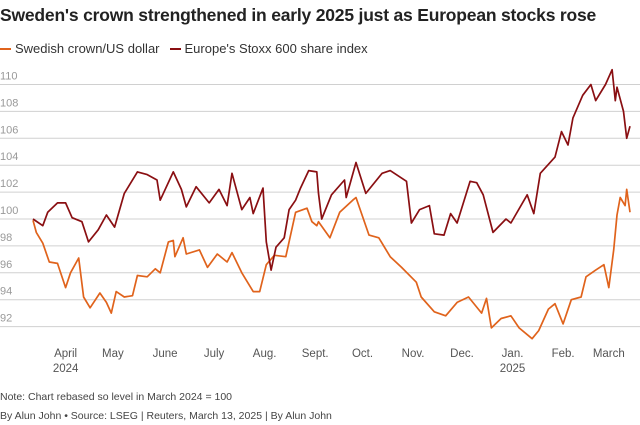 The width and height of the screenshot is (640, 425). Describe the element at coordinates (9, 130) in the screenshot. I see `y-tick-label: 106` at that location.